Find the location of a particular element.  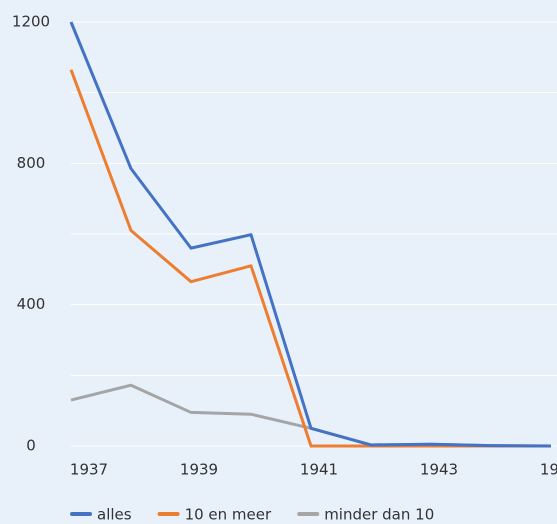

y-tick-label: 400 is located at coordinates (31, 304).